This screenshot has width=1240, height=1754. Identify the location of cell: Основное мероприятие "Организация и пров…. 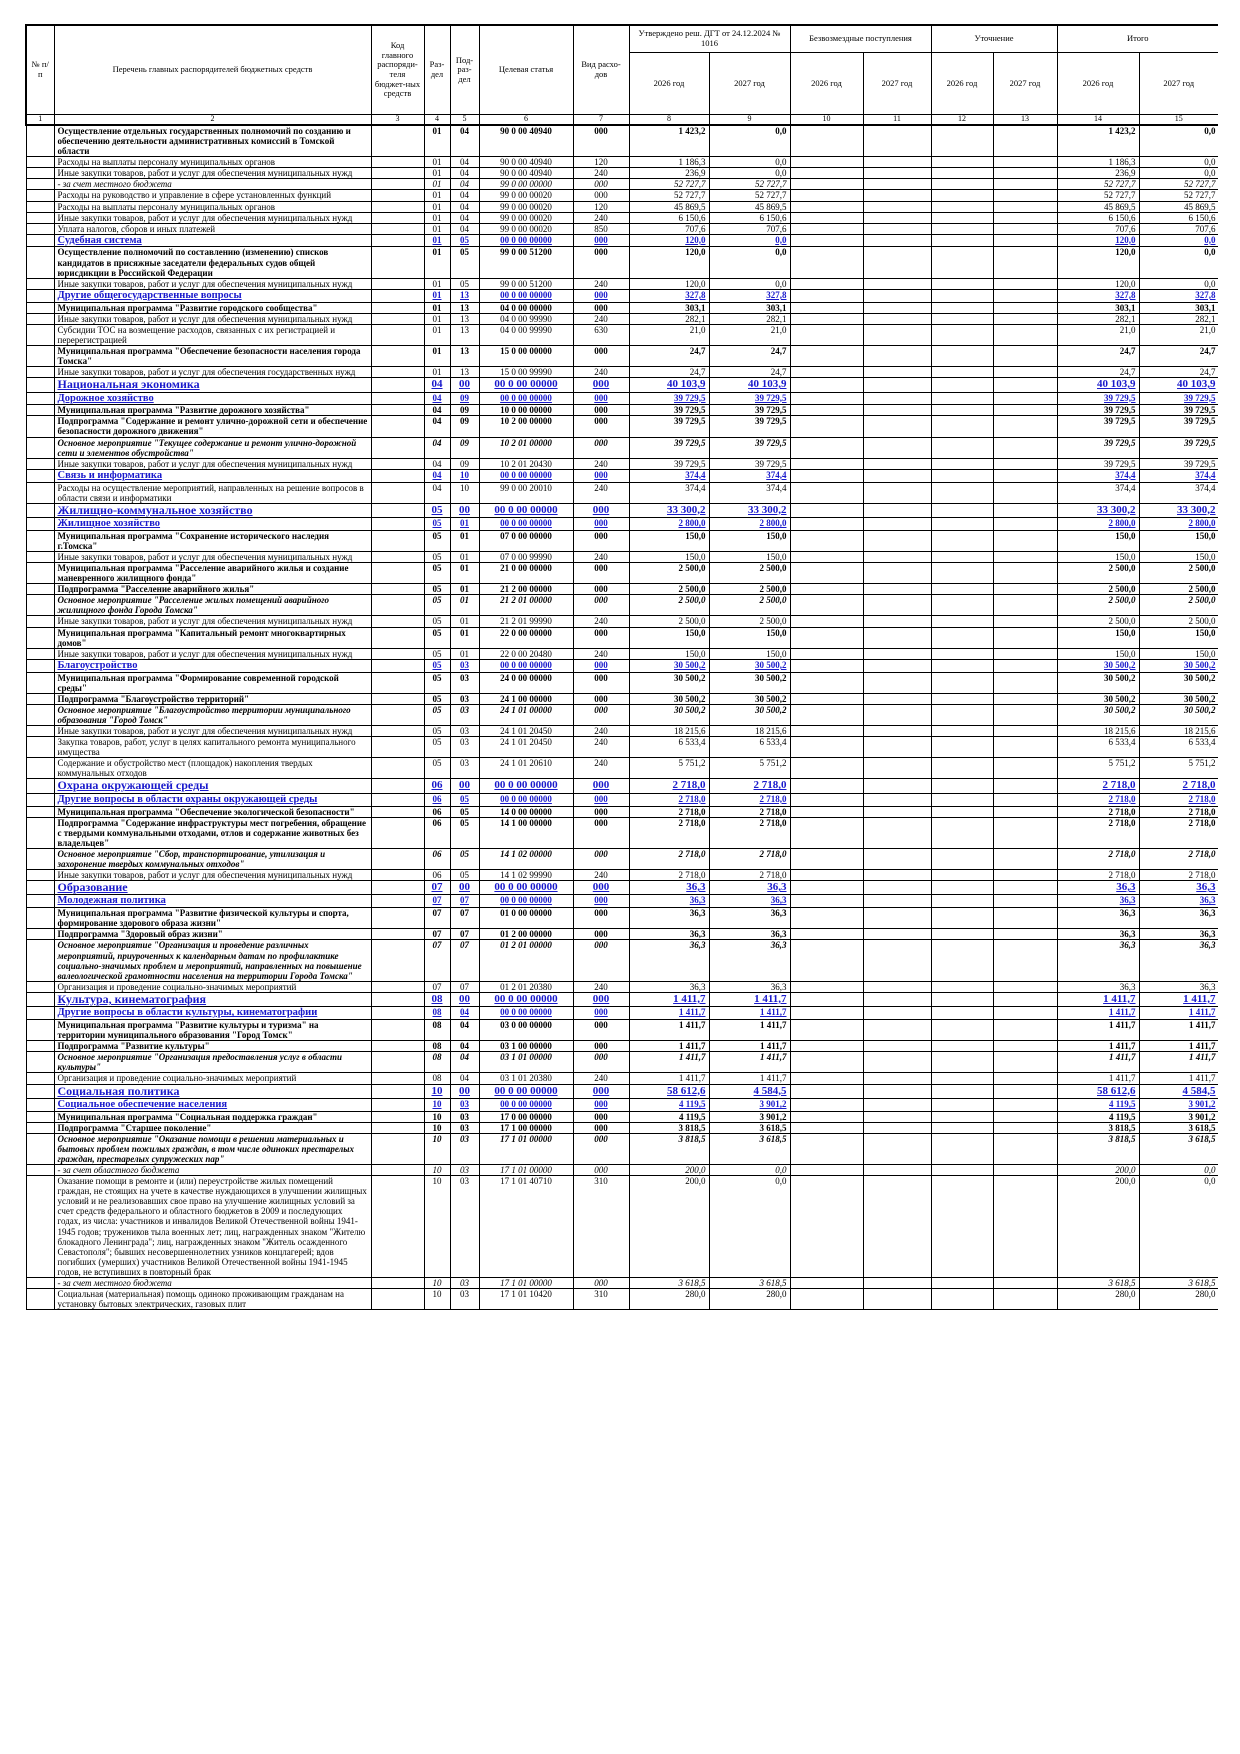
(212, 960).